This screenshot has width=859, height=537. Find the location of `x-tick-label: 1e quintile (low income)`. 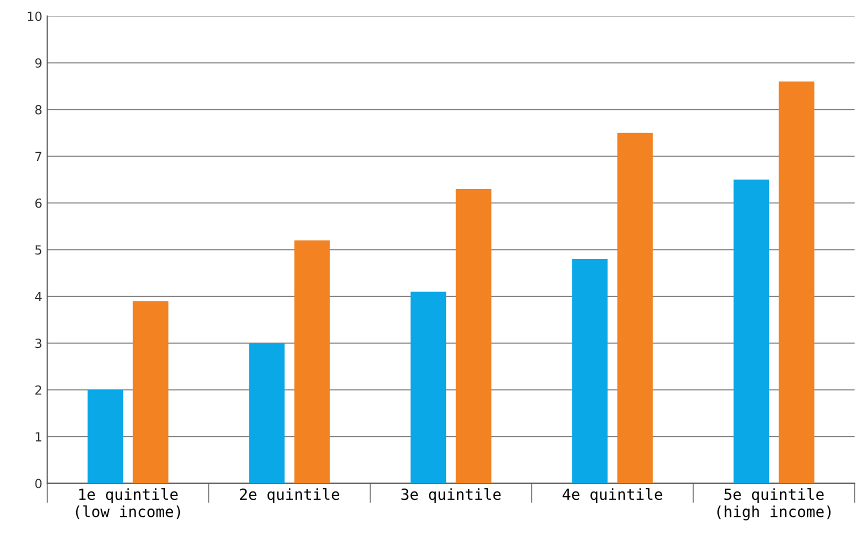

x-tick-label: 1e quintile (low income) is located at coordinates (128, 504).